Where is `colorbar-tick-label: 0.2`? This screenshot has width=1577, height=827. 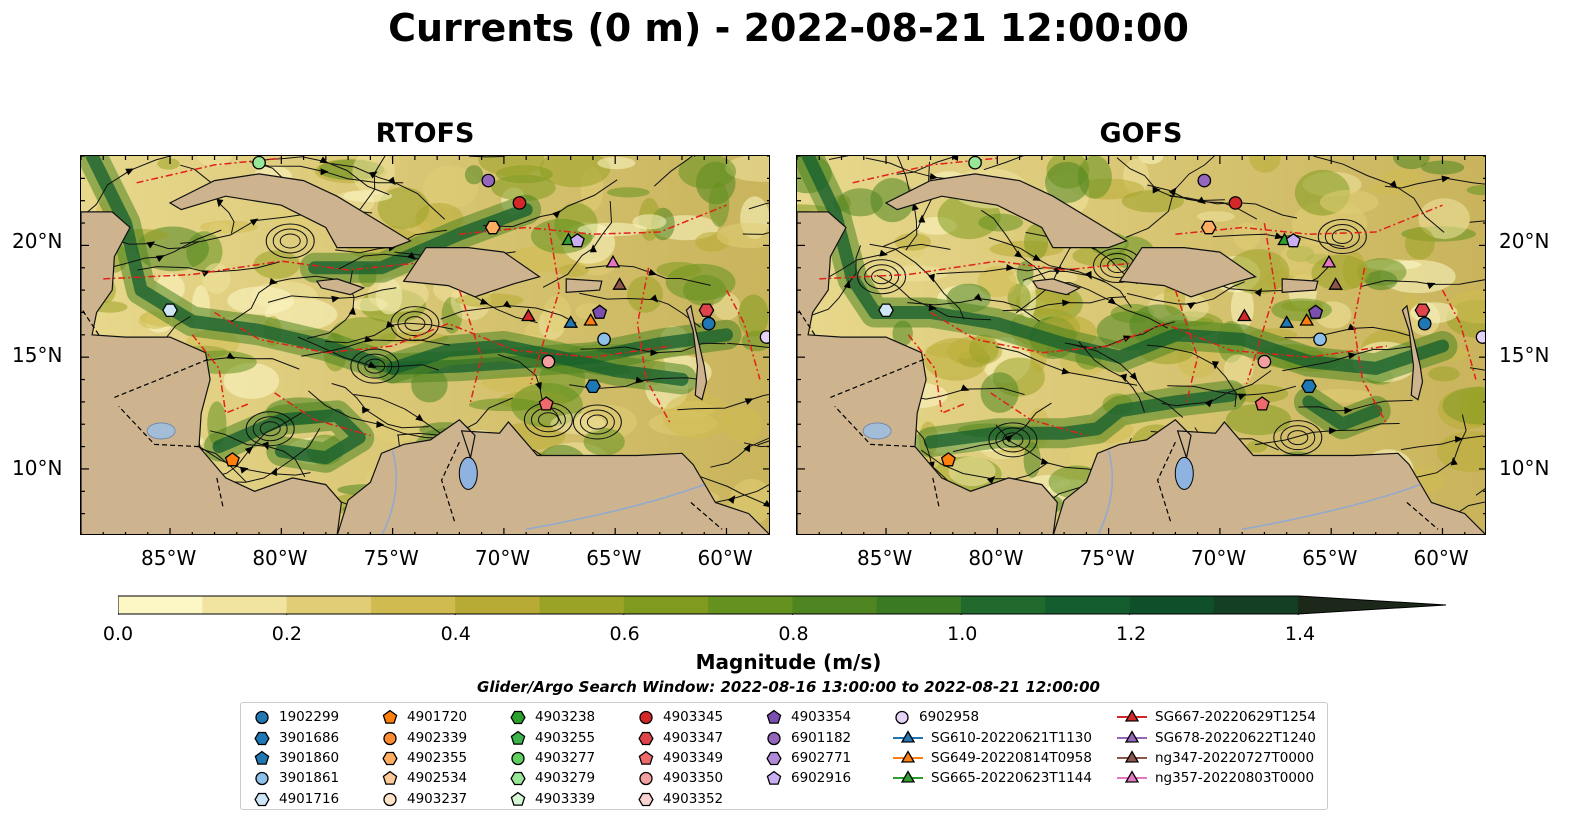 colorbar-tick-label: 0.2 is located at coordinates (286, 634).